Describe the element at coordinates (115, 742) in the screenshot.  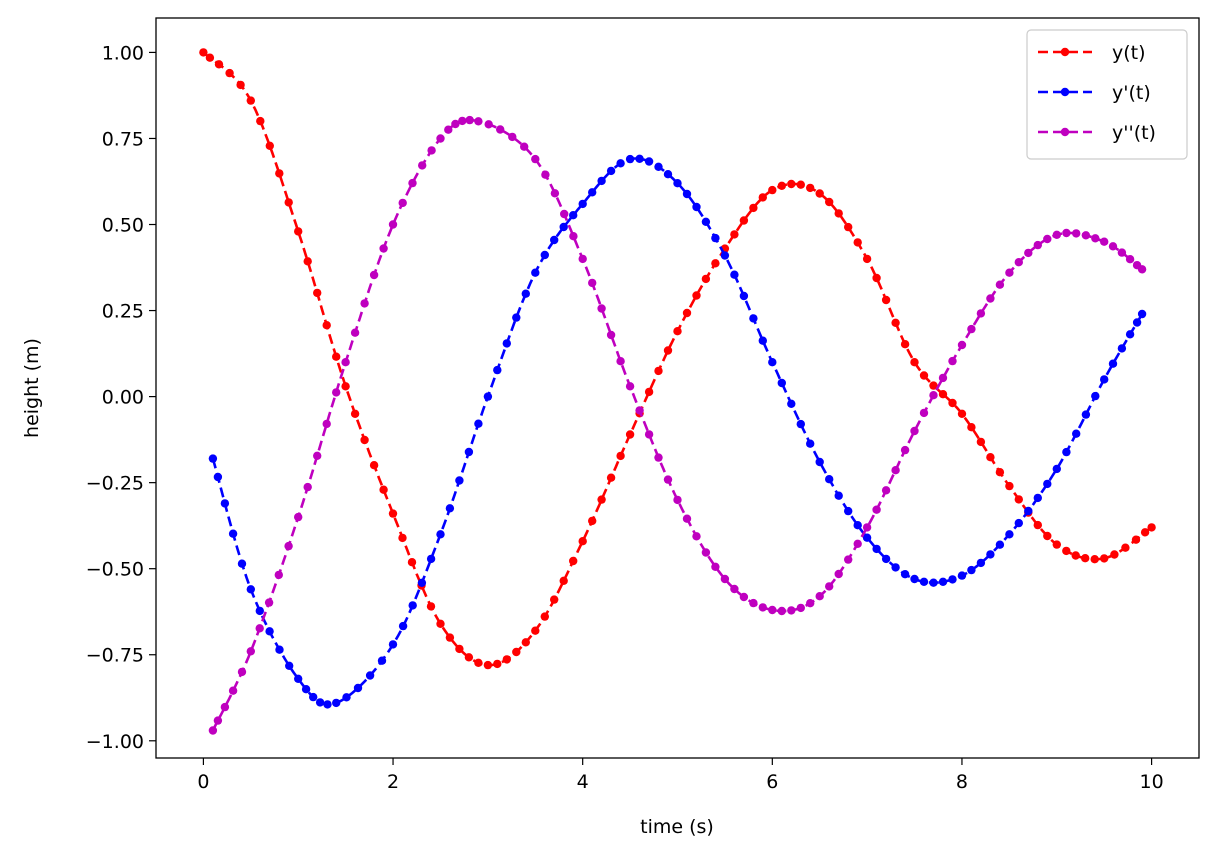
I see `y-tick-label: −1.00` at that location.